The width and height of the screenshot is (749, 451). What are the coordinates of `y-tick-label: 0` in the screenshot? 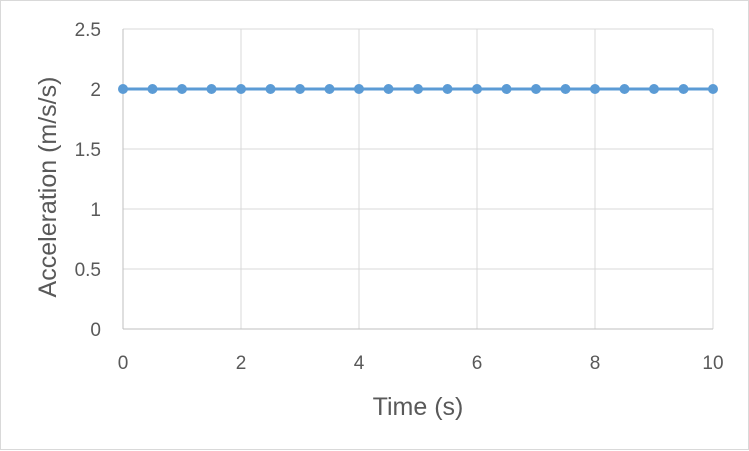 It's located at (95, 330).